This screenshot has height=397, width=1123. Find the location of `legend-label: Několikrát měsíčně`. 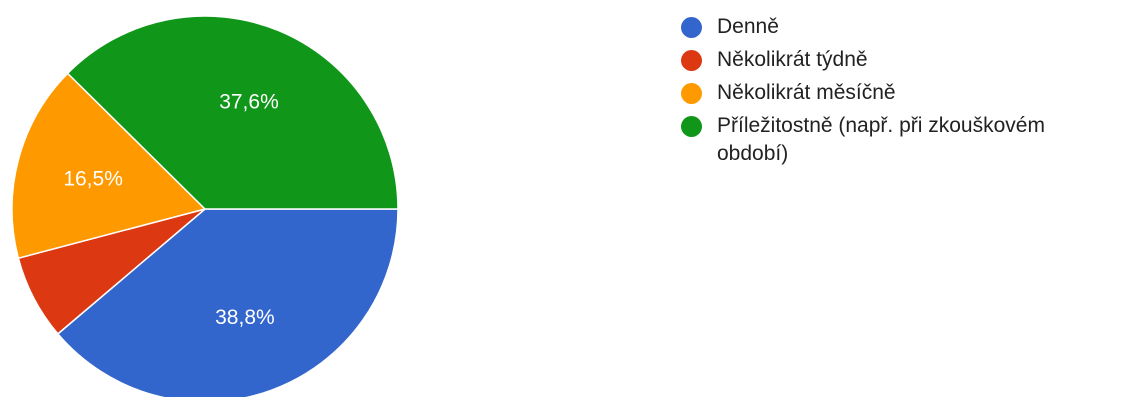

legend-label: Několikrát měsíčně is located at coordinates (806, 92).